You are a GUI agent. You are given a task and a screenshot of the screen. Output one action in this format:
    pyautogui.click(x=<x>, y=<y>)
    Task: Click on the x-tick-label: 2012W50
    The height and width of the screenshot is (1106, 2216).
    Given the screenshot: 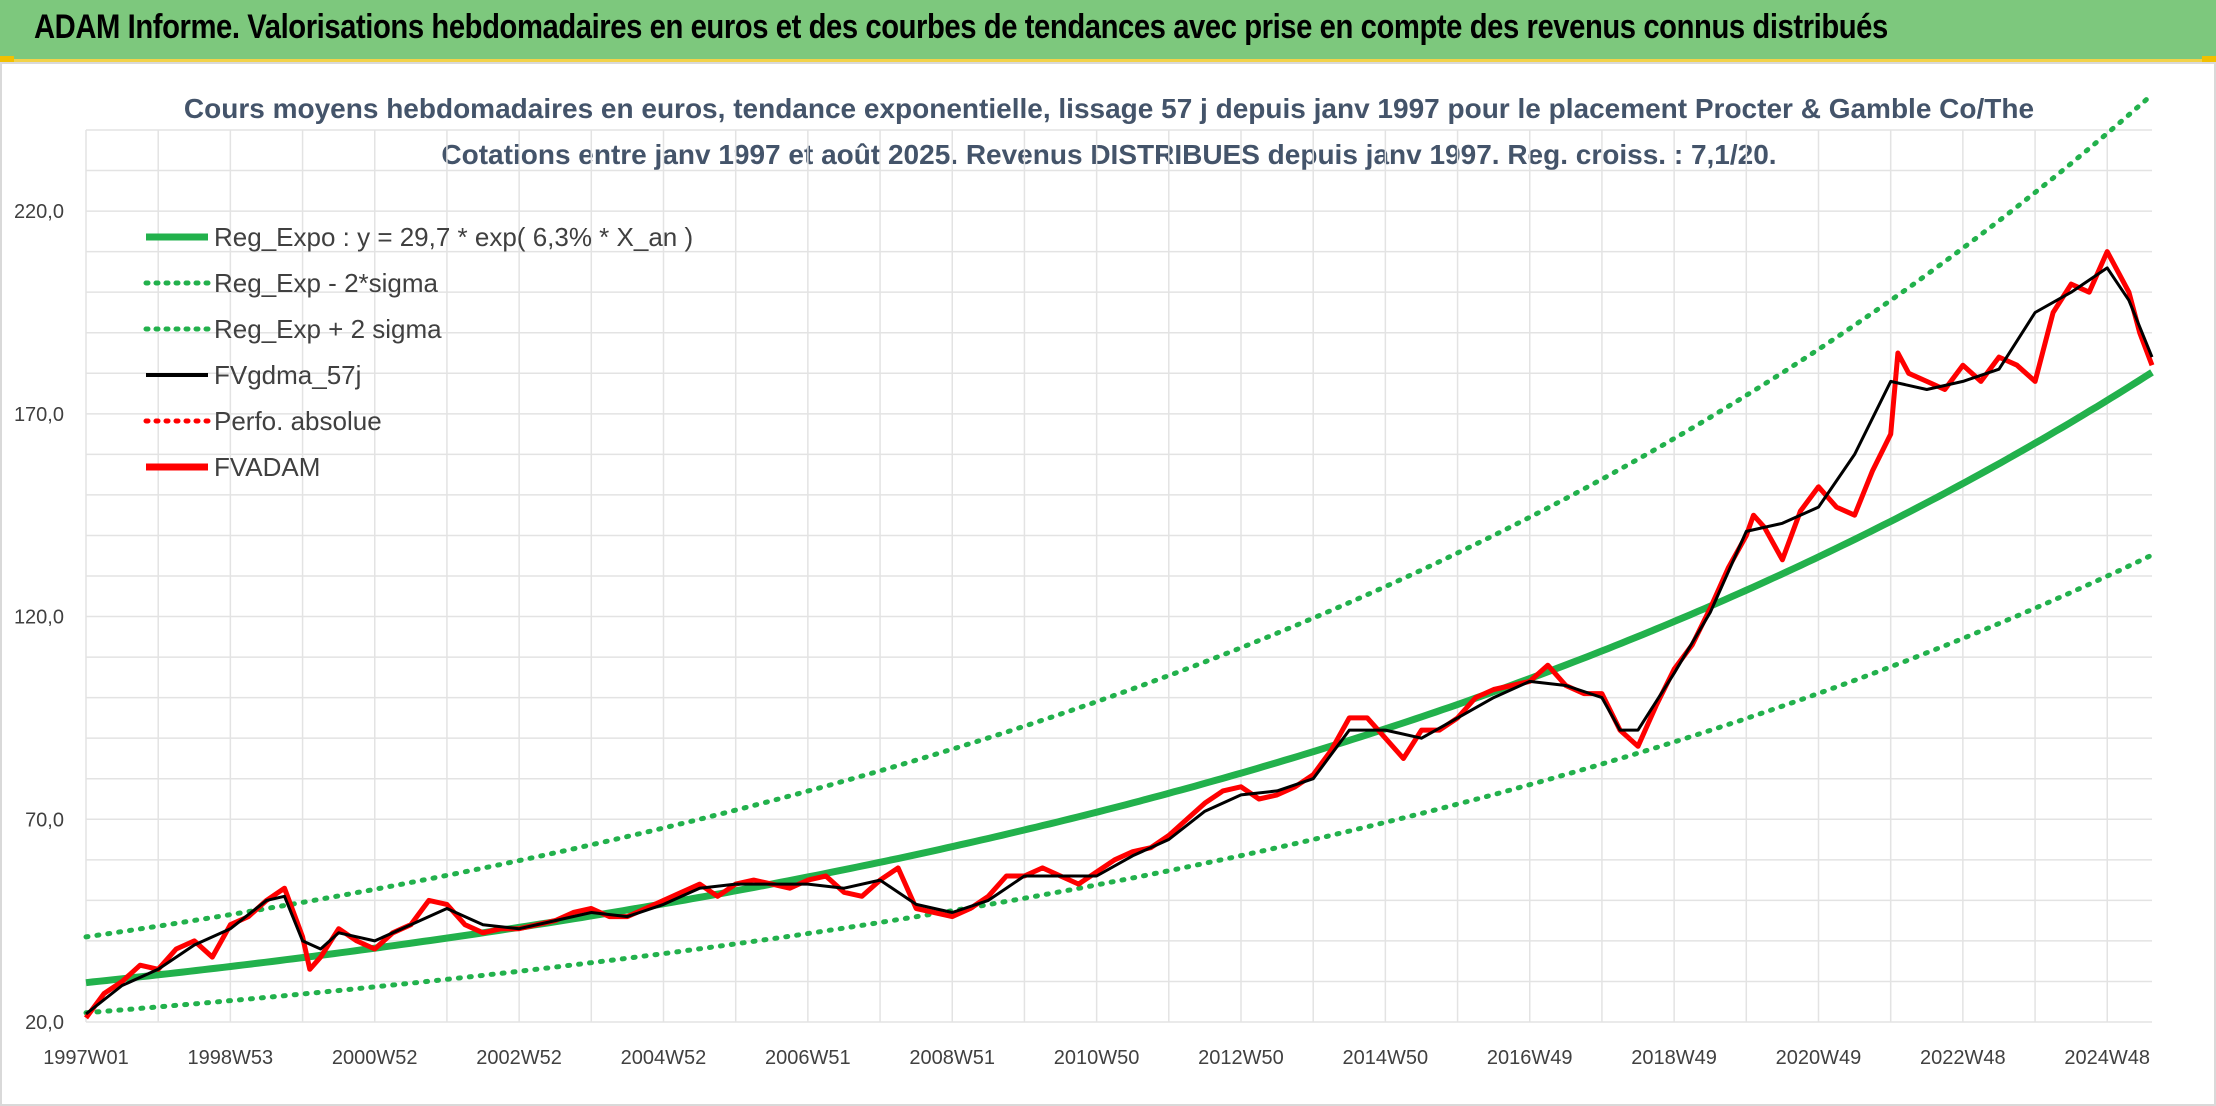 What is the action you would take?
    pyautogui.click(x=1241, y=1058)
    